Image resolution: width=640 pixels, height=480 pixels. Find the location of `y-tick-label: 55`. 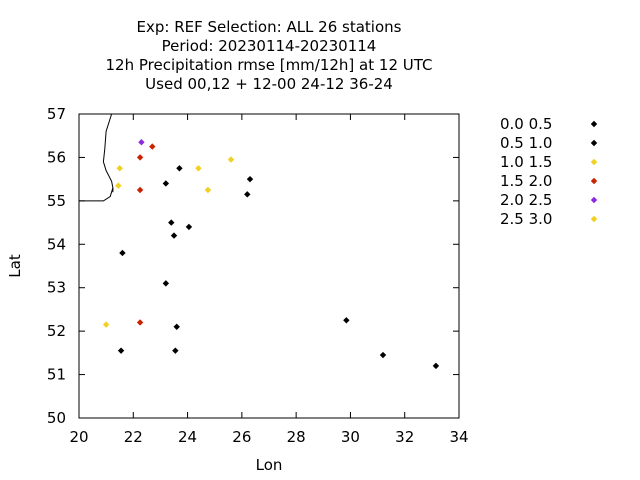

y-tick-label: 55 is located at coordinates (56, 201).